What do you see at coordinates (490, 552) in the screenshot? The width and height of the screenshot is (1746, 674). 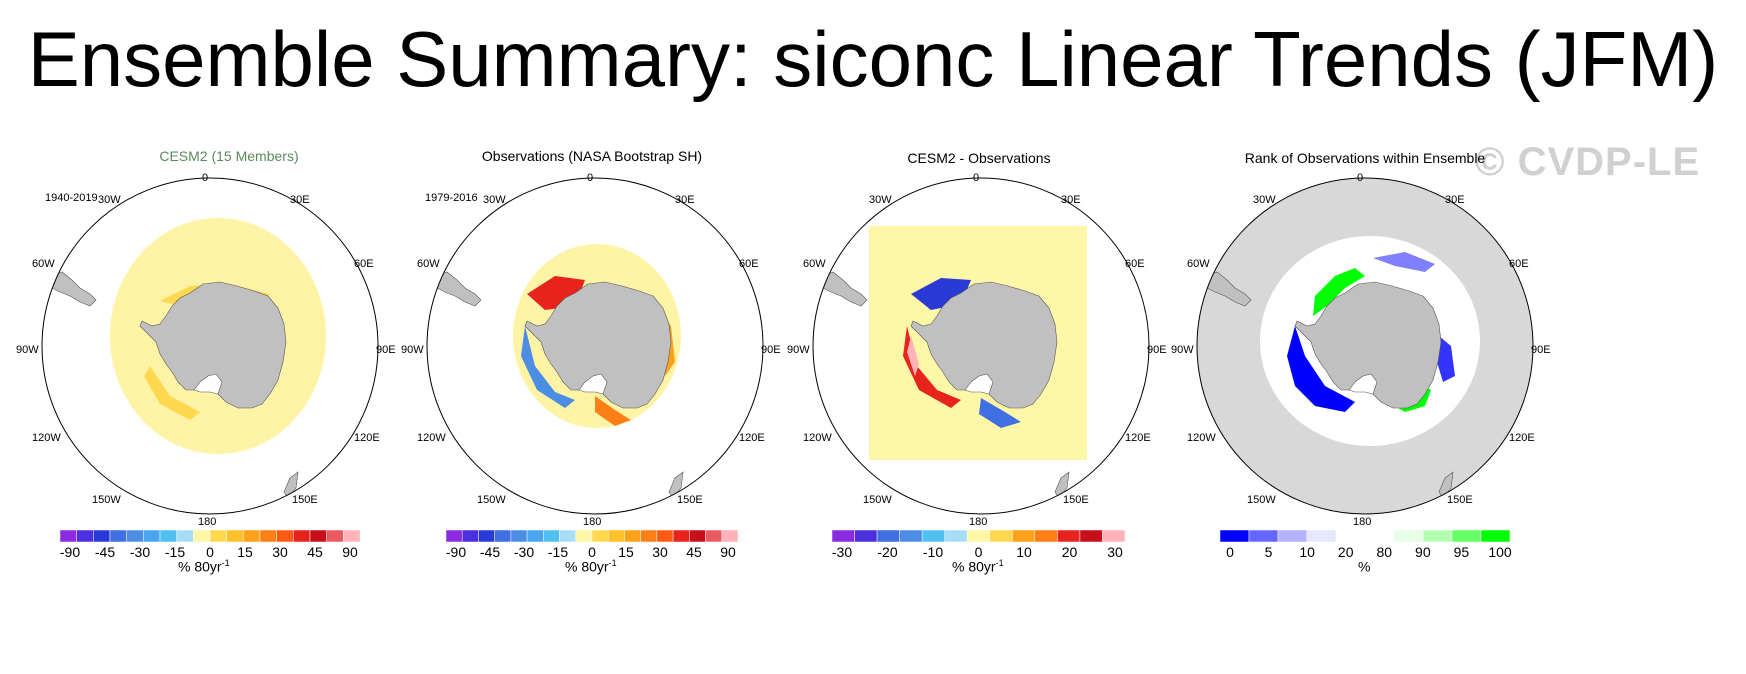 I see `colorbar-tick-label: -45` at bounding box center [490, 552].